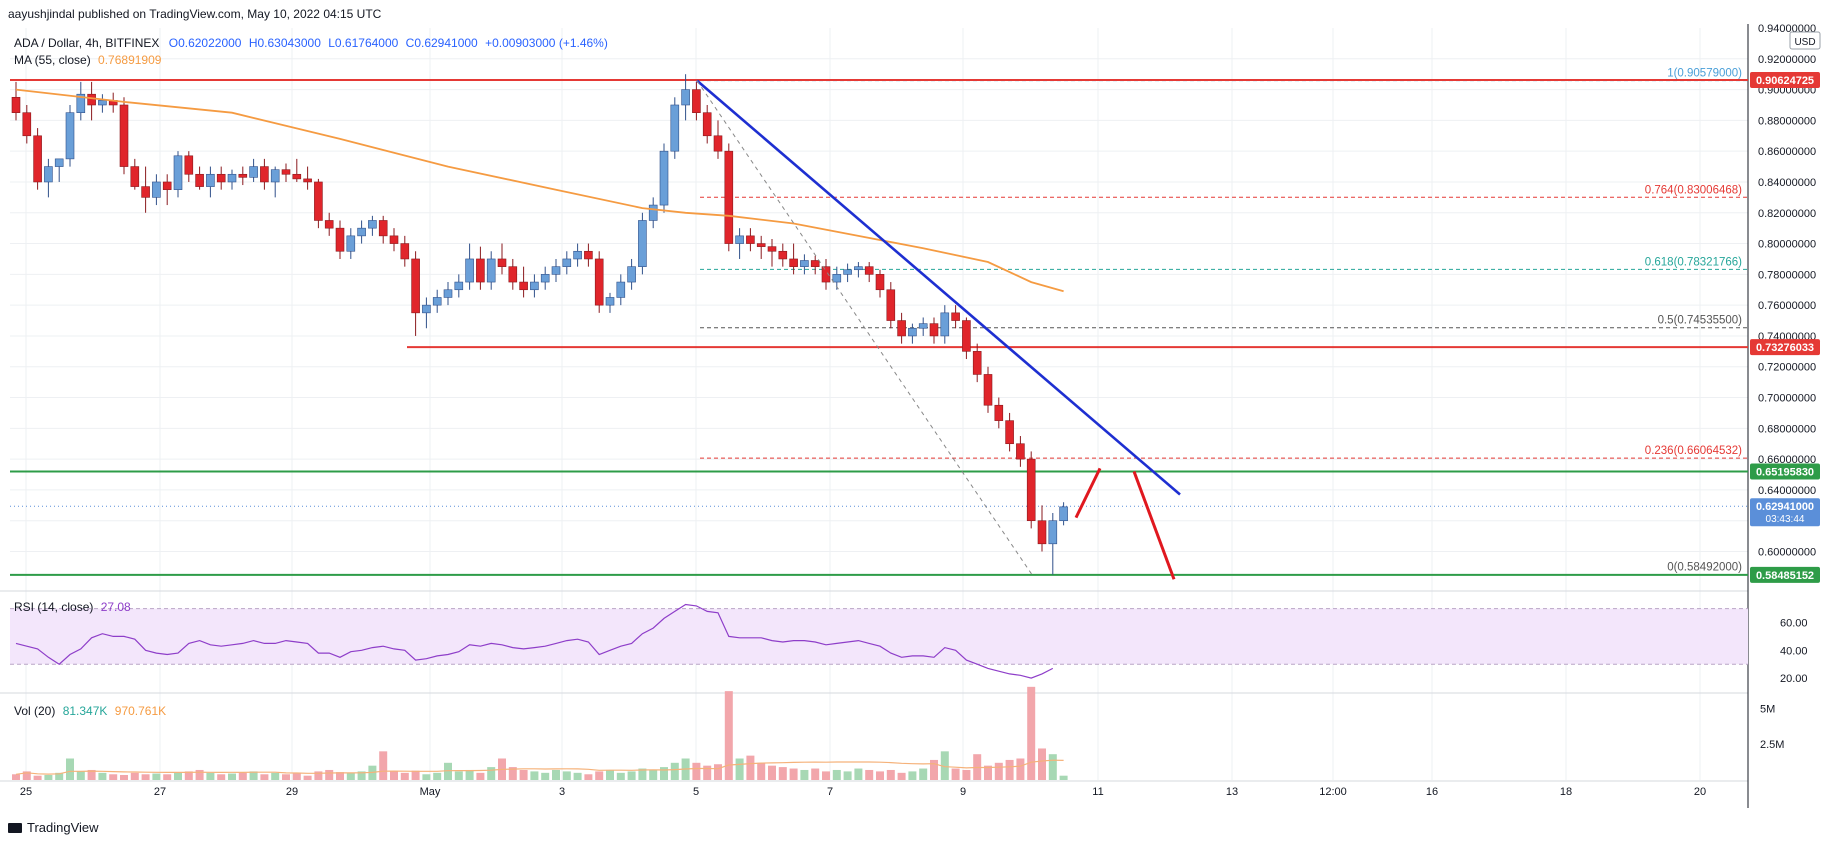 This screenshot has height=845, width=1834. I want to click on volume-tick-0: 5M, so click(1767, 709).